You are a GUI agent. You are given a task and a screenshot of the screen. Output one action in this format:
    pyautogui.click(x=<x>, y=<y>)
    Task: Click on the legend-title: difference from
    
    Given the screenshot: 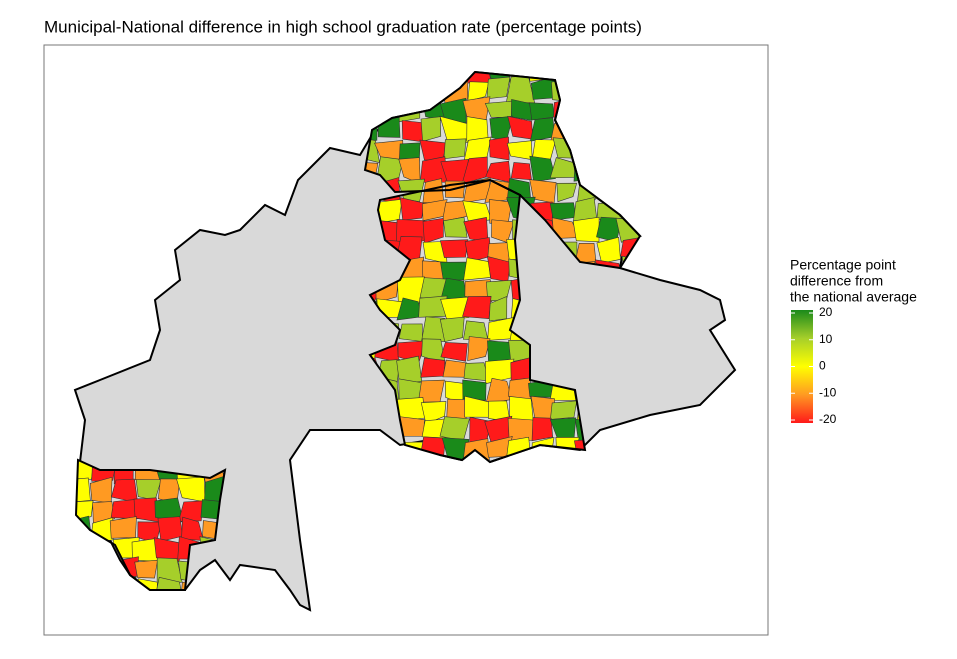 What is the action you would take?
    pyautogui.click(x=836, y=281)
    